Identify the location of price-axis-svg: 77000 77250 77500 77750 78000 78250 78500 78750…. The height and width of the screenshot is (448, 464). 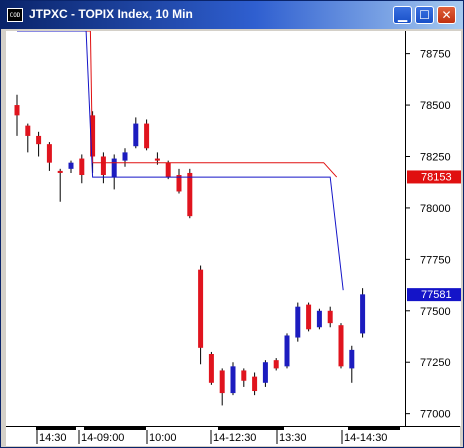
(433, 235).